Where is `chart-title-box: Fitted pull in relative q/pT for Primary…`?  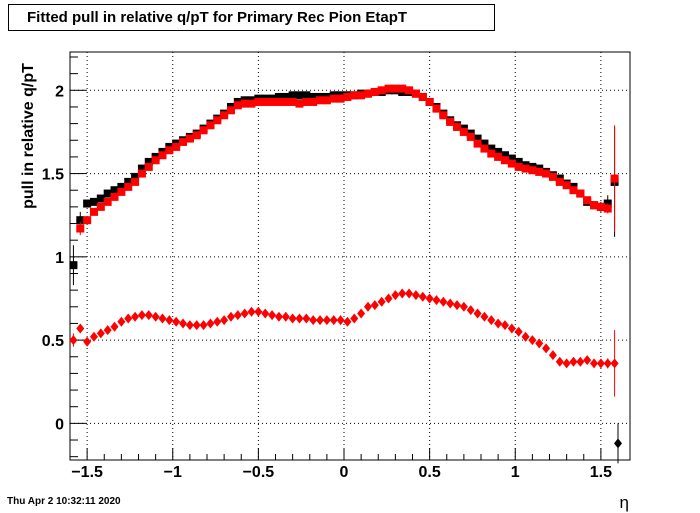
chart-title-box: Fitted pull in relative q/pT for Primary… is located at coordinates (251, 17).